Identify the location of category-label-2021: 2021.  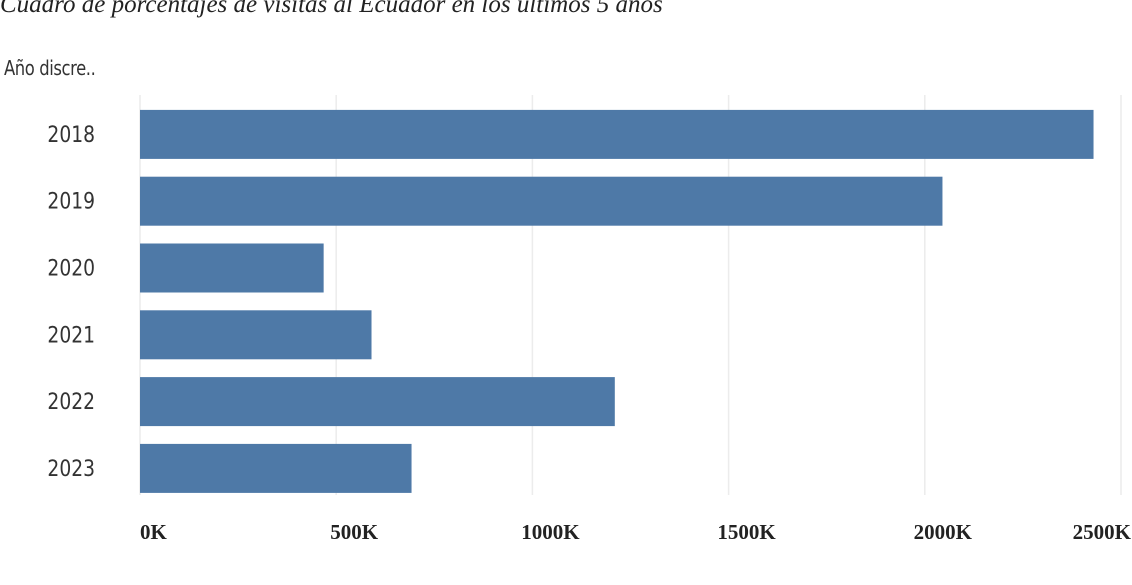
(71, 335).